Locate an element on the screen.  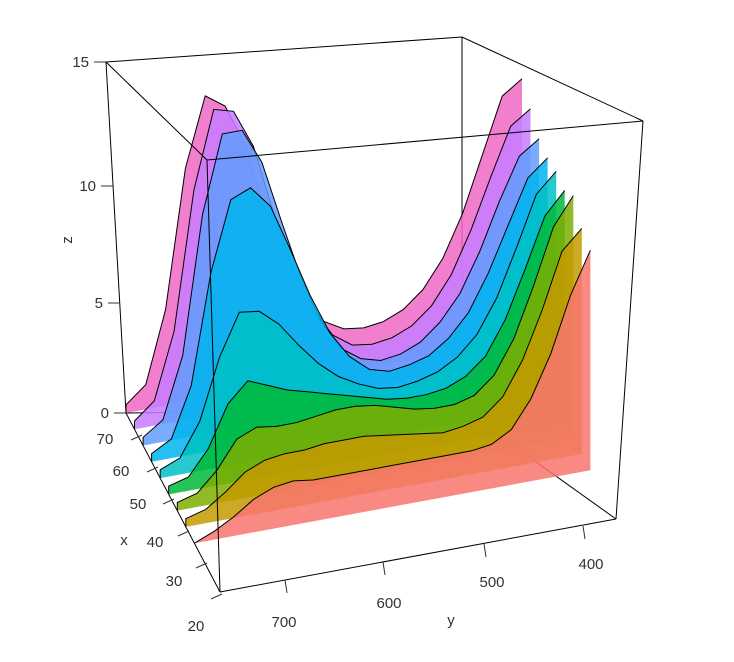
x-tick-label: 30 is located at coordinates (174, 581).